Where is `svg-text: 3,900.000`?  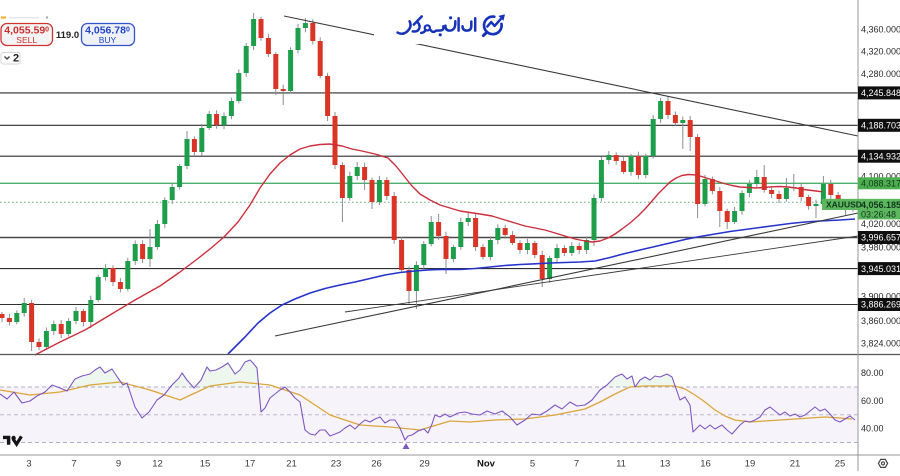 svg-text: 3,900.000 is located at coordinates (880, 296).